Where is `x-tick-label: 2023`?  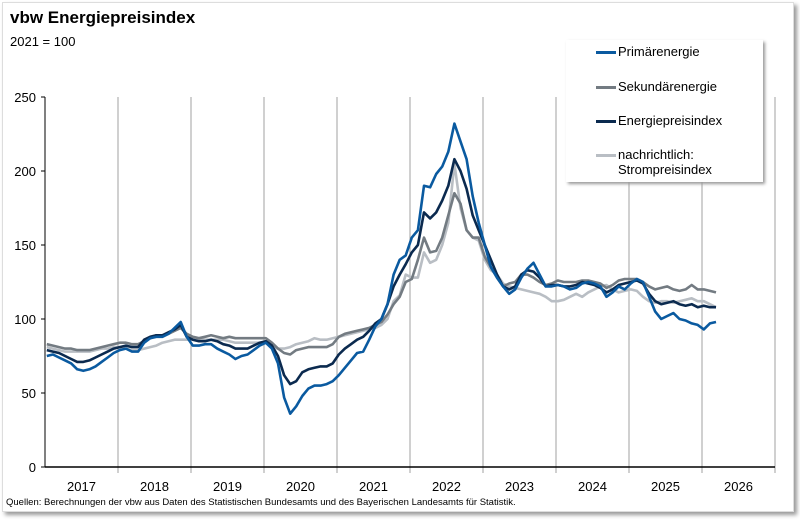
x-tick-label: 2023 is located at coordinates (519, 486).